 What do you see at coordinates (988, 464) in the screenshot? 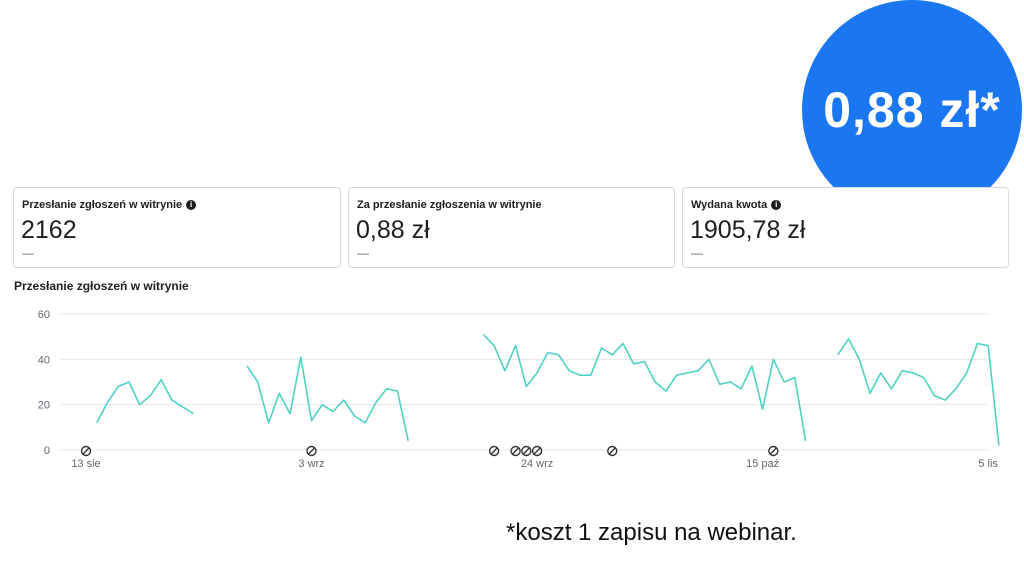
I see `x-tick-label: 5 lis` at bounding box center [988, 464].